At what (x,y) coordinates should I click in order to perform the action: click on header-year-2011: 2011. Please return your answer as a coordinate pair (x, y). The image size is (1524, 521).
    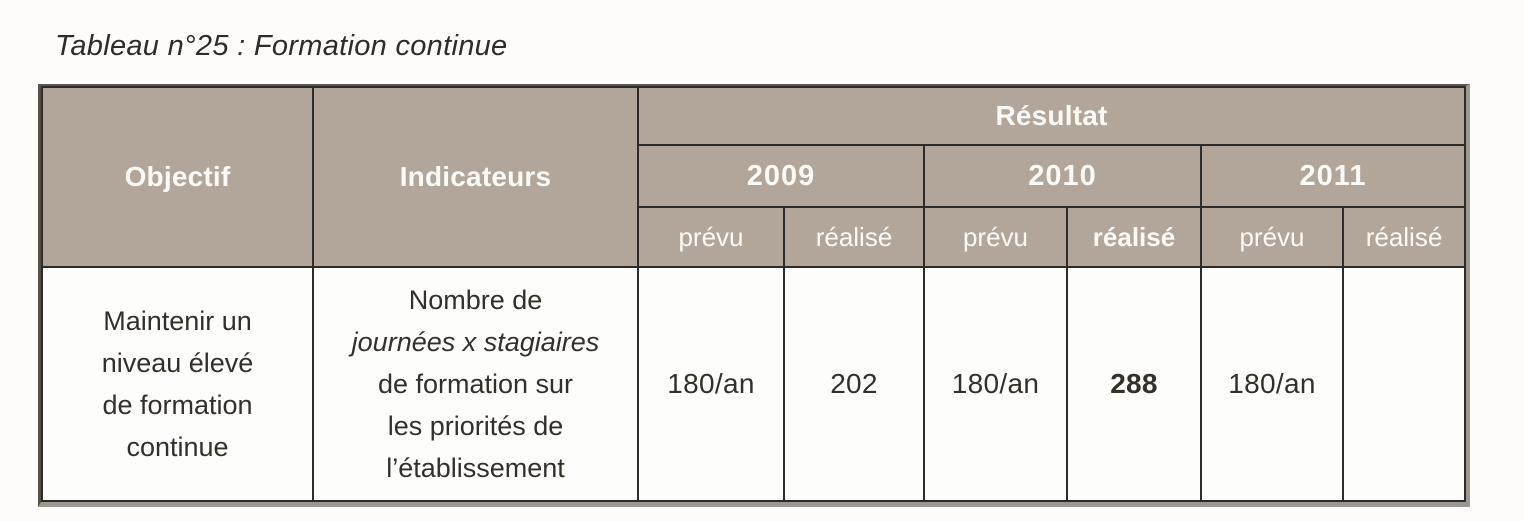
    Looking at the image, I should click on (1333, 176).